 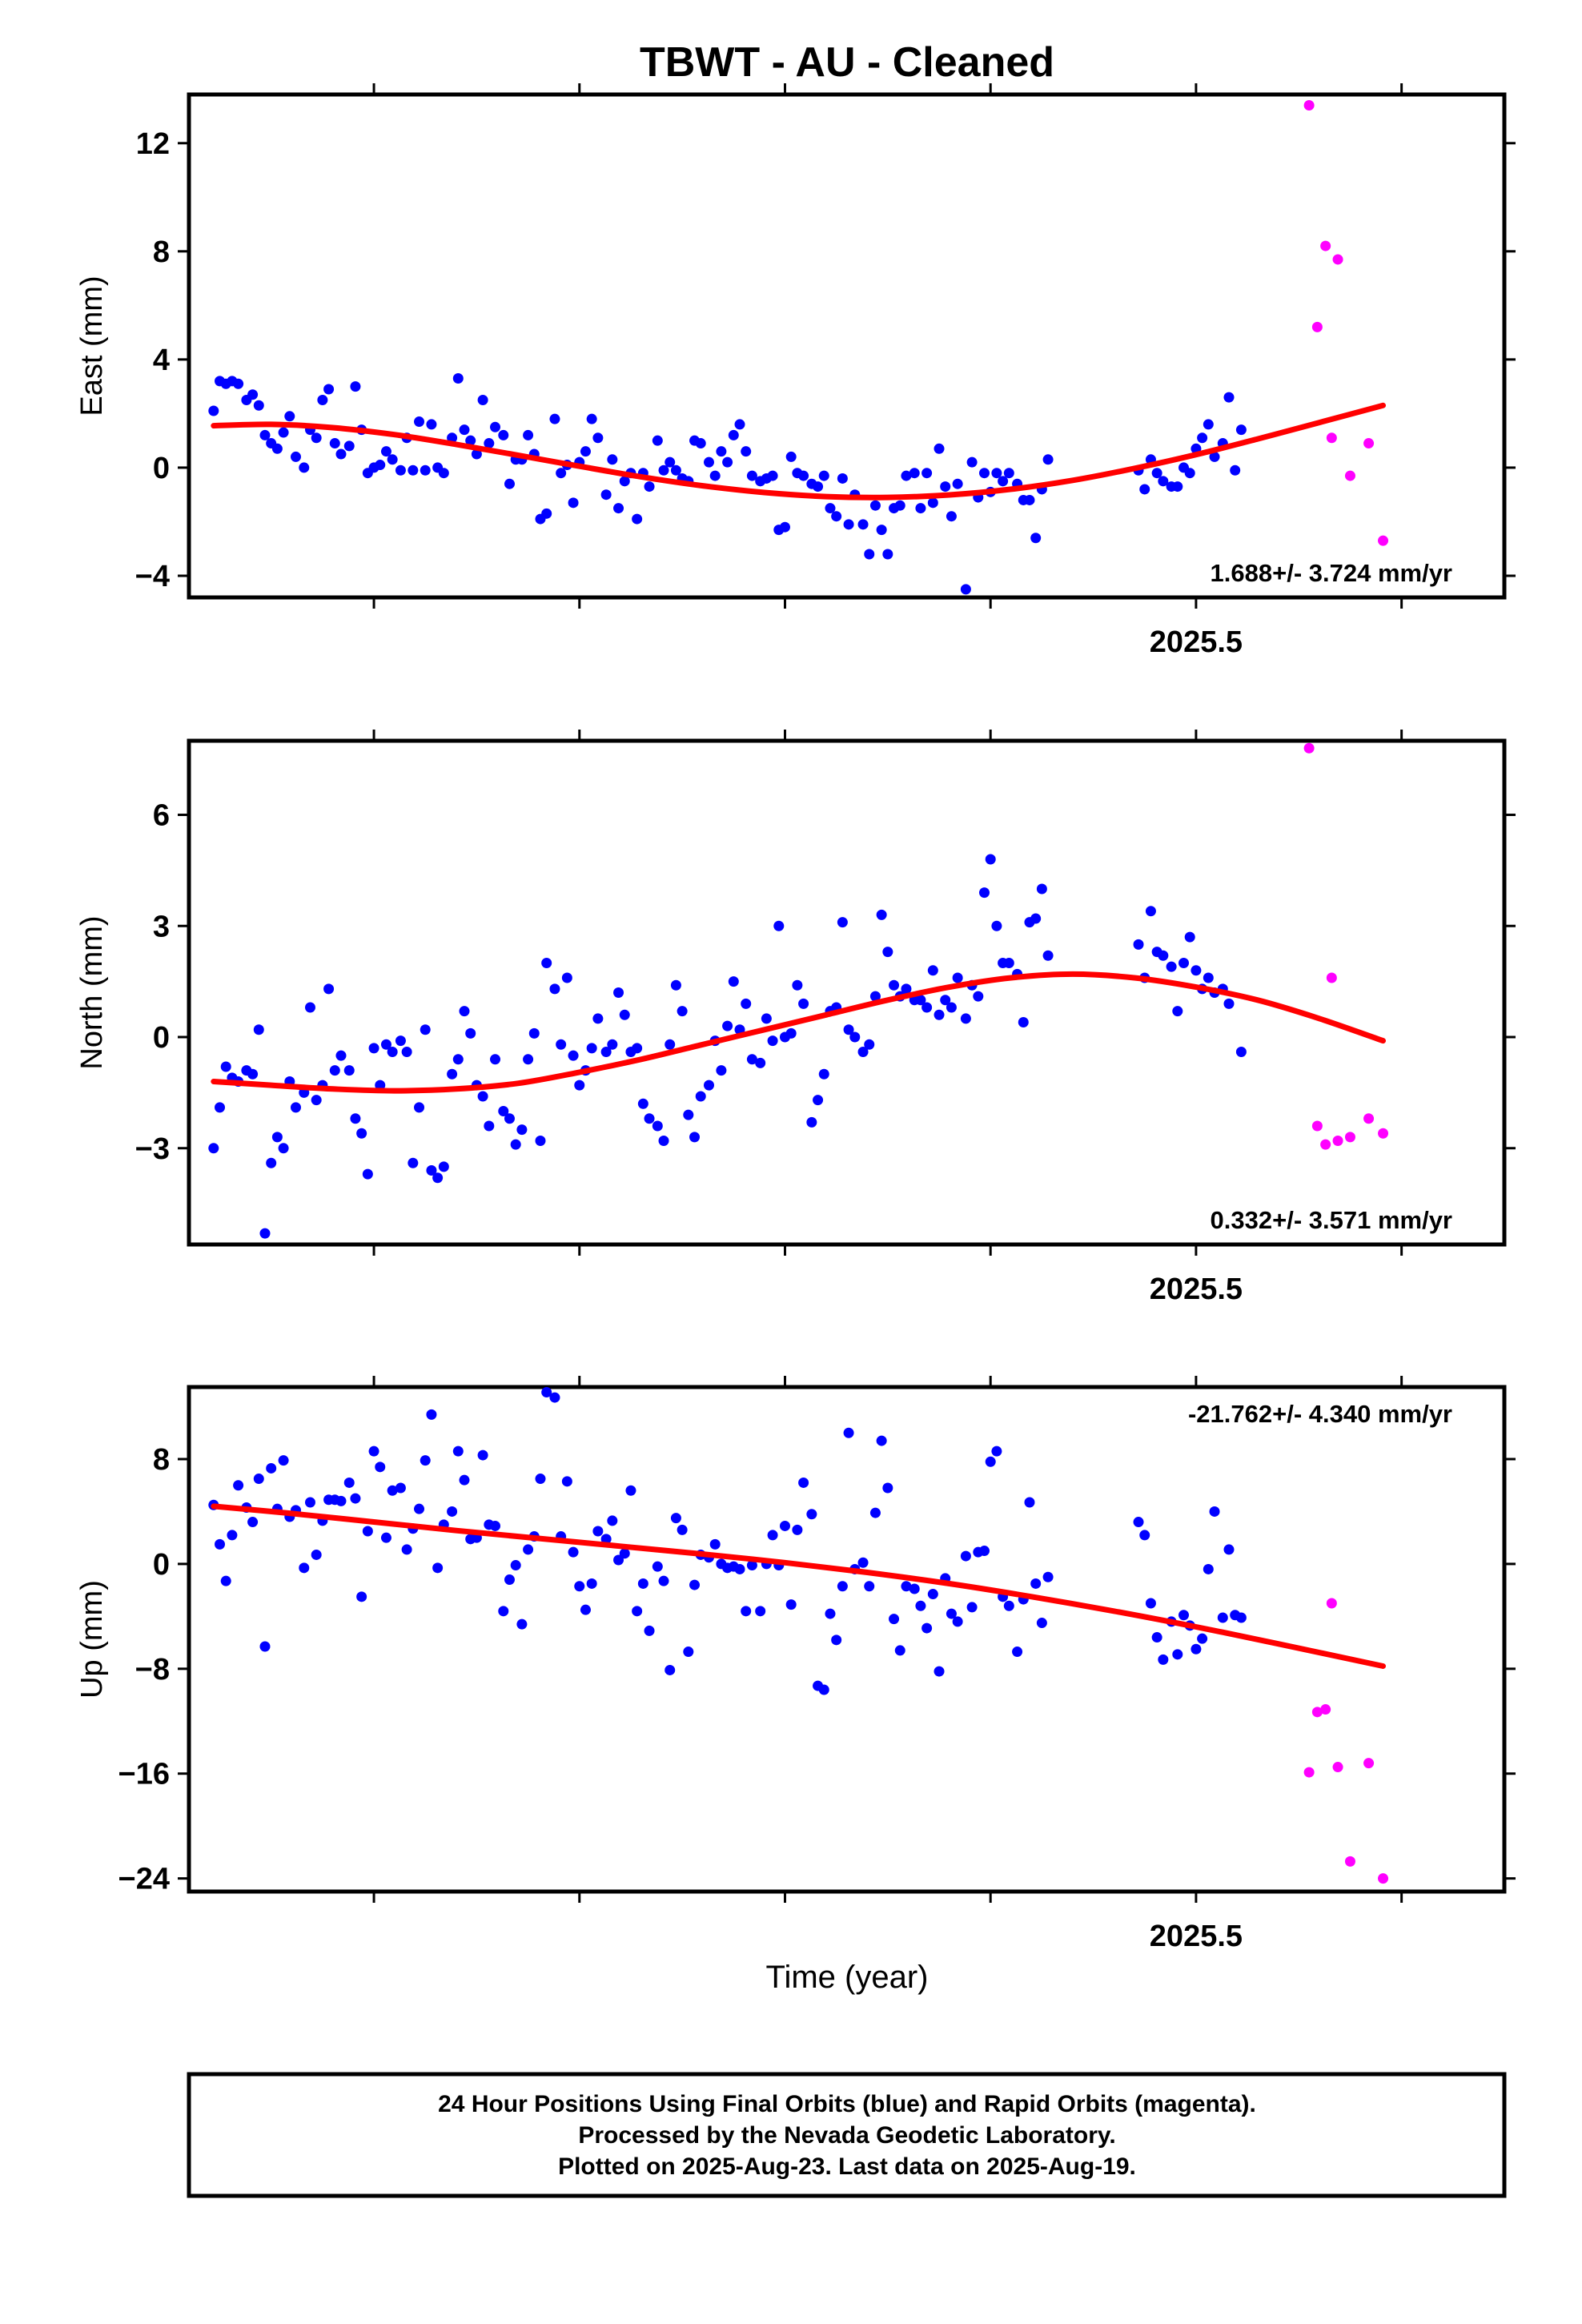 I want to click on footer-box, so click(x=847, y=2135).